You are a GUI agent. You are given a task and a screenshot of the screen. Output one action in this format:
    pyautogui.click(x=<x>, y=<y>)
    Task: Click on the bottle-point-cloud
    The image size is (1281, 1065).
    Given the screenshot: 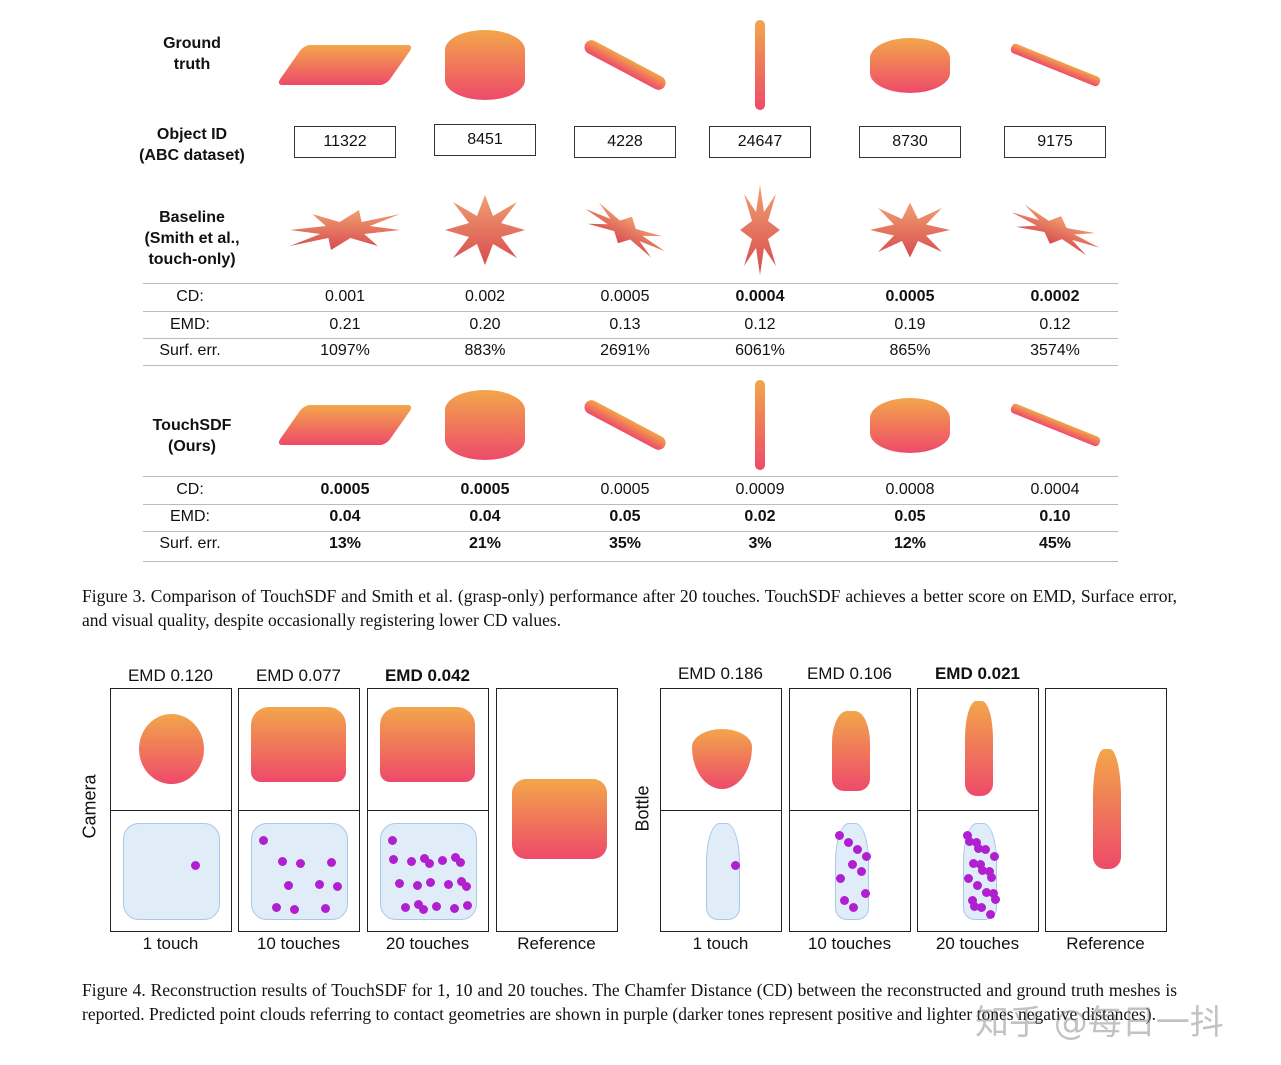 What is the action you would take?
    pyautogui.click(x=723, y=871)
    